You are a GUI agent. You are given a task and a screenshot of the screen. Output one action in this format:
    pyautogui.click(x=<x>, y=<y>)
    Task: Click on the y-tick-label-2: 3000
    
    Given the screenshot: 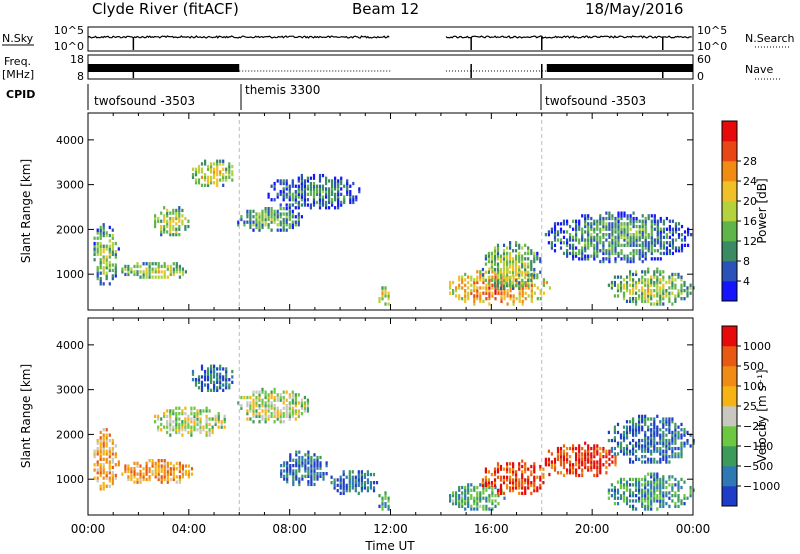 What is the action you would take?
    pyautogui.click(x=70, y=390)
    